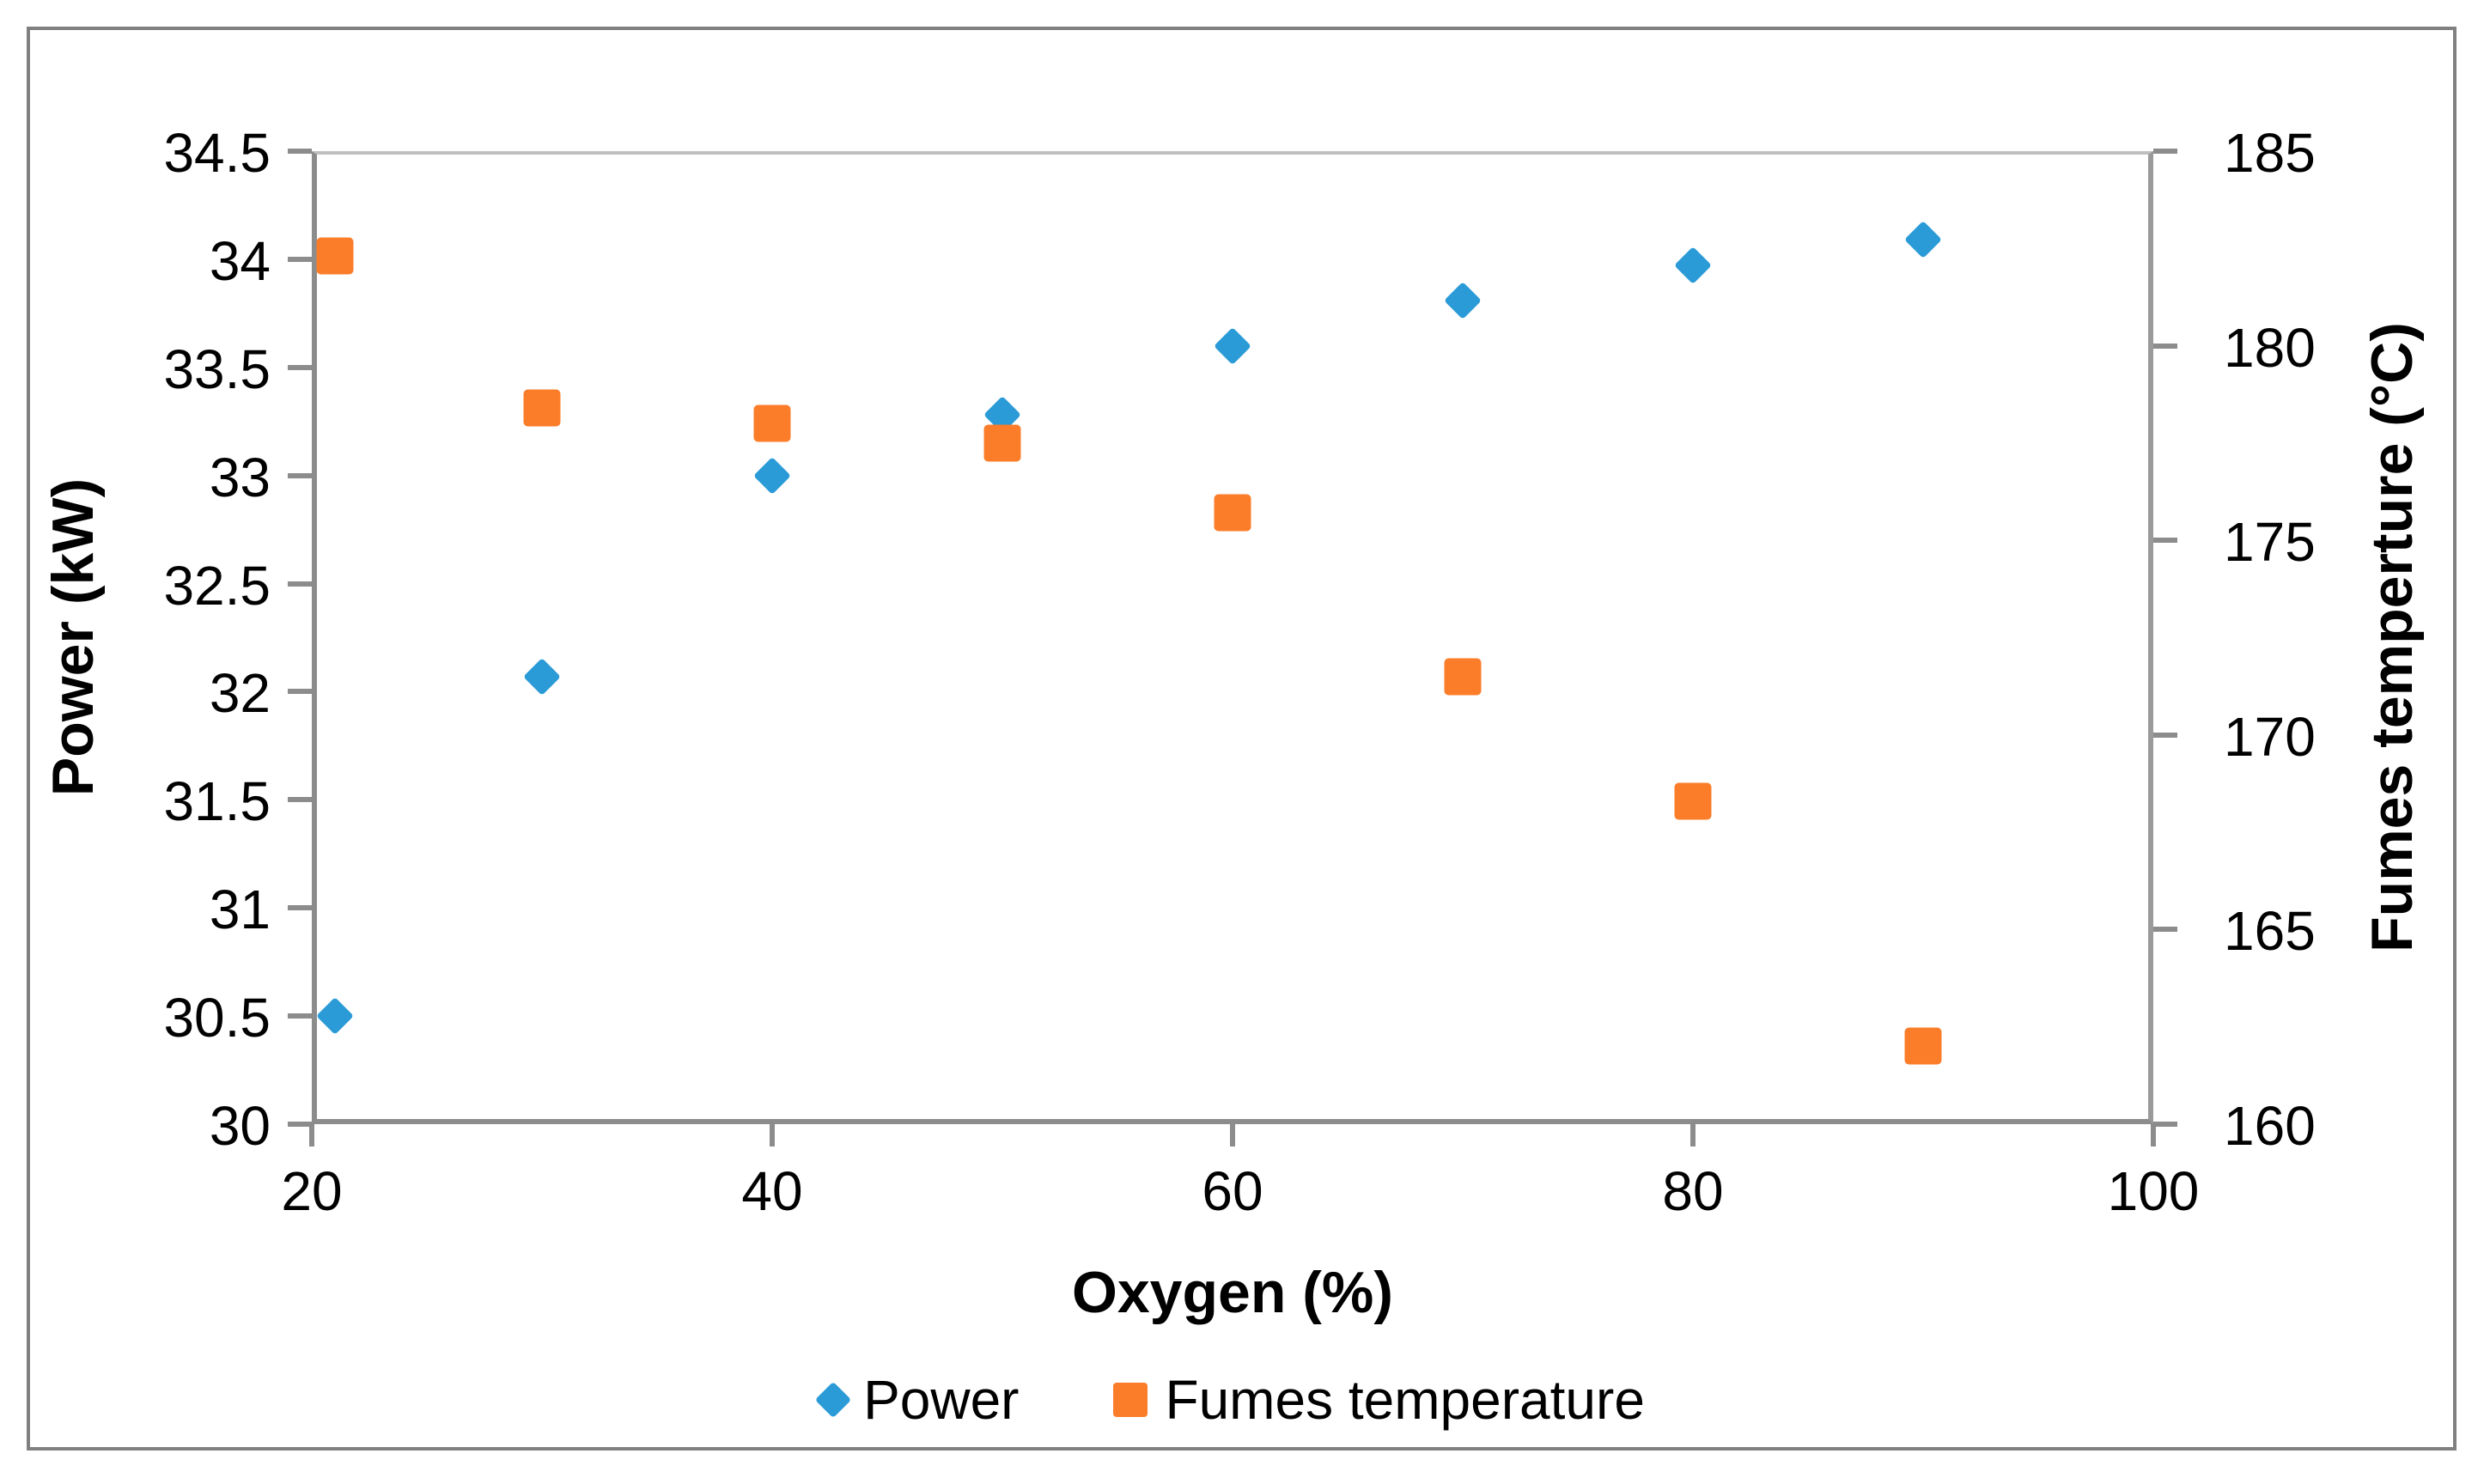  Describe the element at coordinates (217, 585) in the screenshot. I see `left-axis-tick-label: 32.5` at that location.